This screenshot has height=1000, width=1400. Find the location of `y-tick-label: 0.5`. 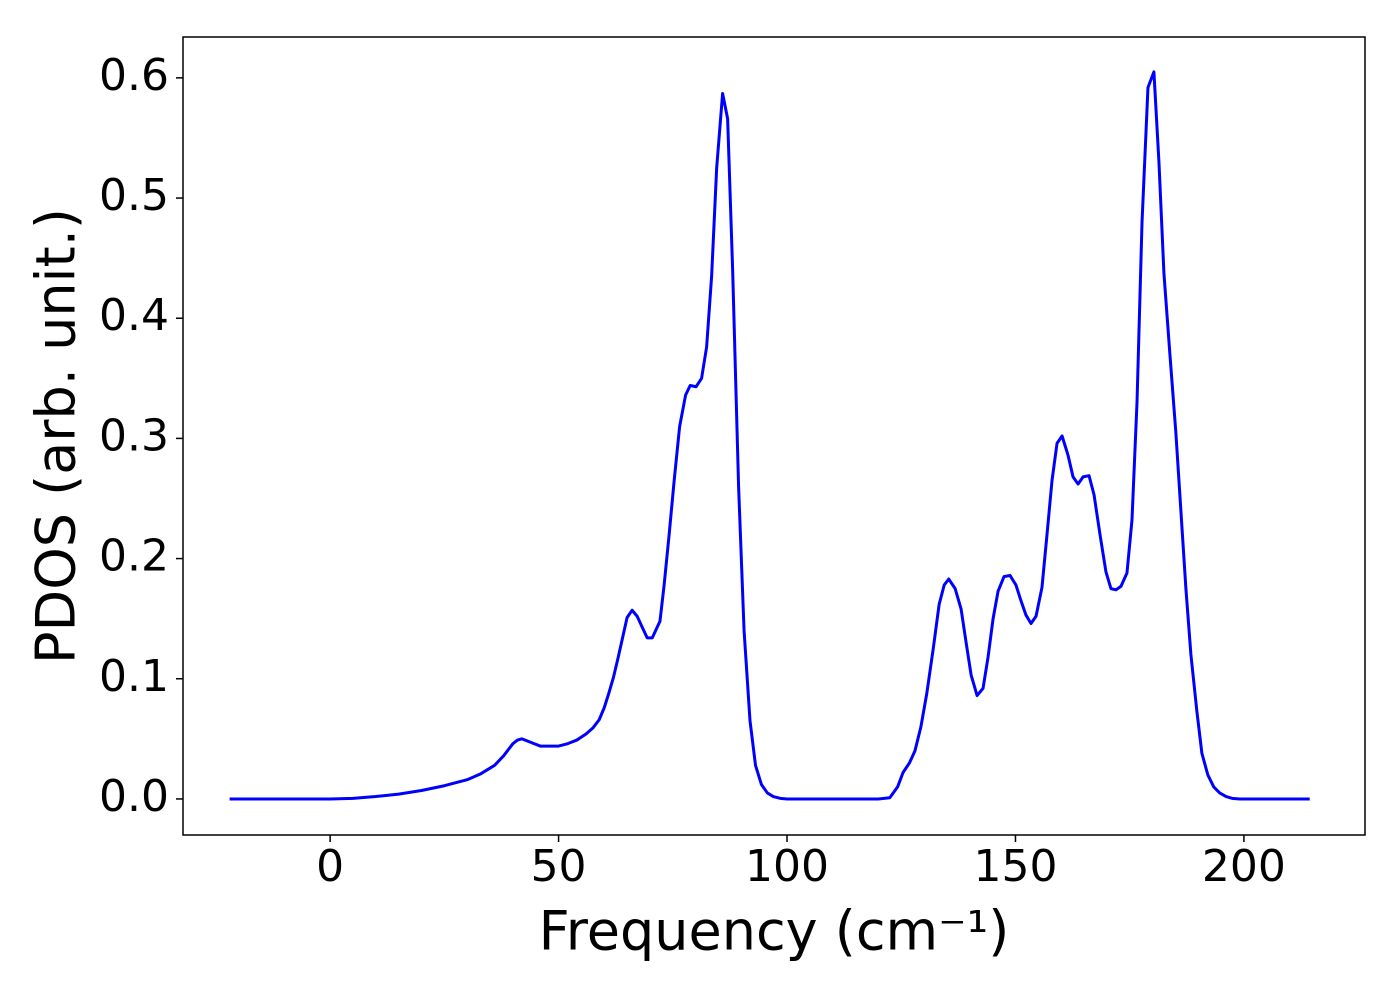

y-tick-label: 0.5 is located at coordinates (134, 195).